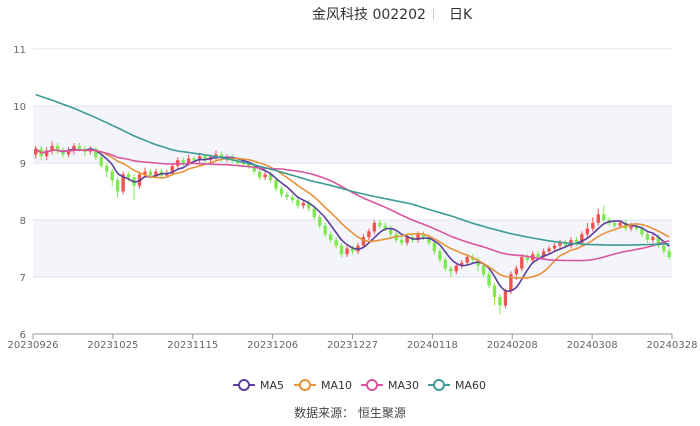  I want to click on stock-title: 金风科技 002202, so click(369, 15).